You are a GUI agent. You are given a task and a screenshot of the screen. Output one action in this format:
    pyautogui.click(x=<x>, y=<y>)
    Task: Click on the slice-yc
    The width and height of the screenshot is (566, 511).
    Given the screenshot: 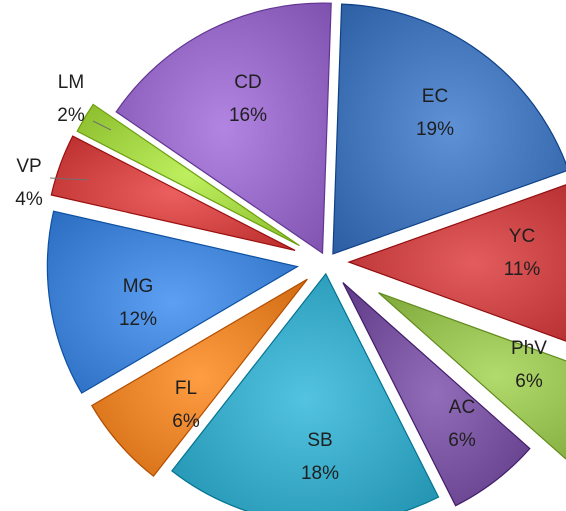 What is the action you would take?
    pyautogui.click(x=456, y=263)
    